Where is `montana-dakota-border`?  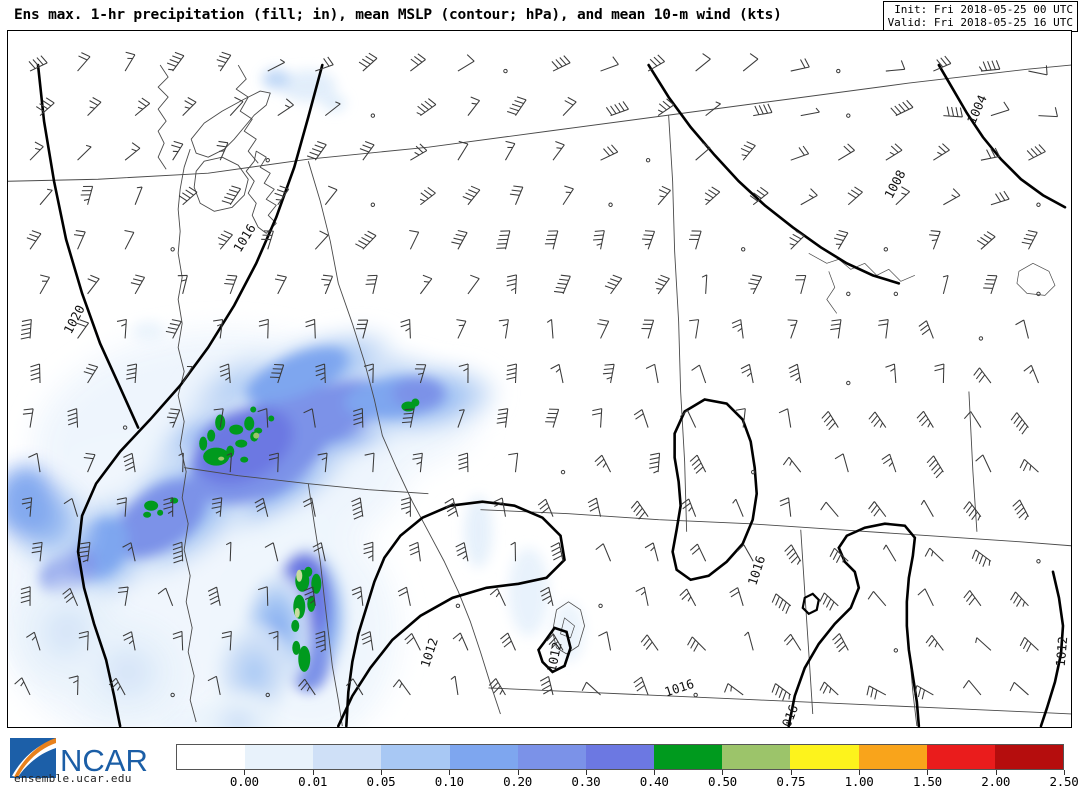 montana-dakota-border is located at coordinates (678, 323).